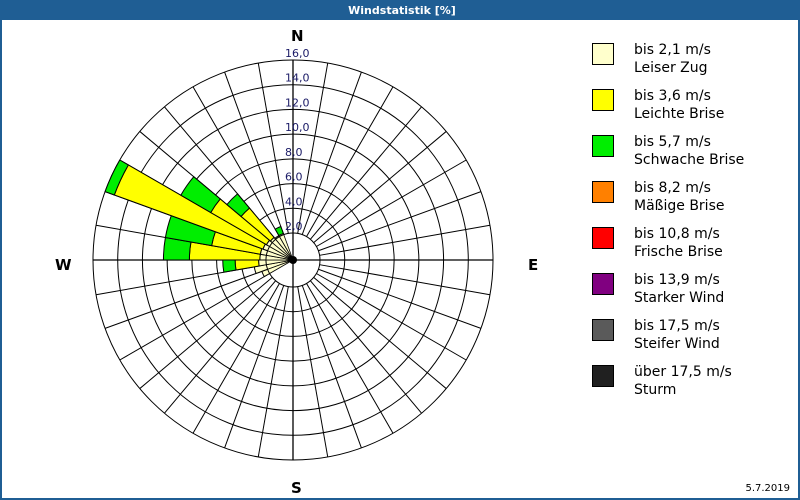  What do you see at coordinates (679, 298) in the screenshot?
I see `legend-label: Starker Wind` at bounding box center [679, 298].